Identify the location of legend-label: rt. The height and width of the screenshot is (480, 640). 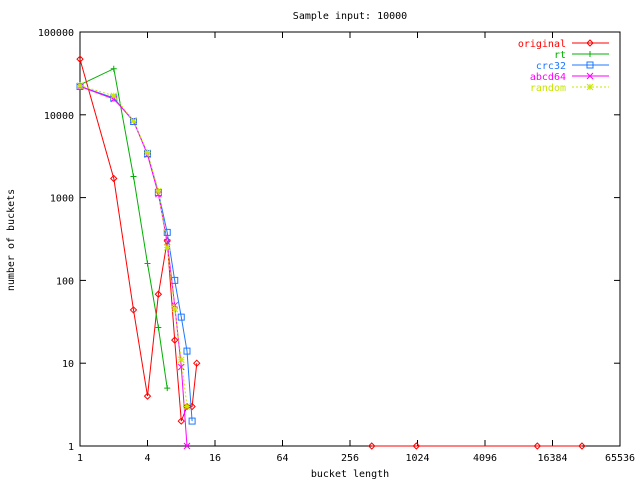
(560, 55).